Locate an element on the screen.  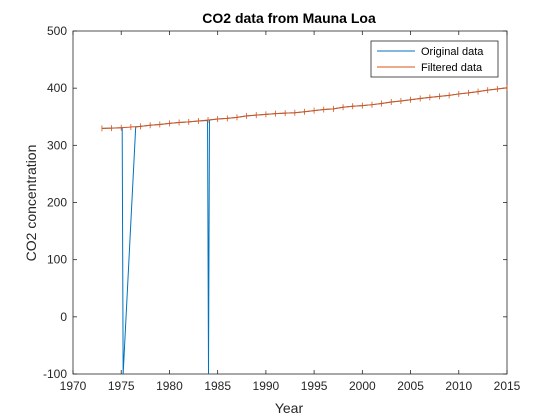
x-tick-label: 2000 is located at coordinates (362, 386).